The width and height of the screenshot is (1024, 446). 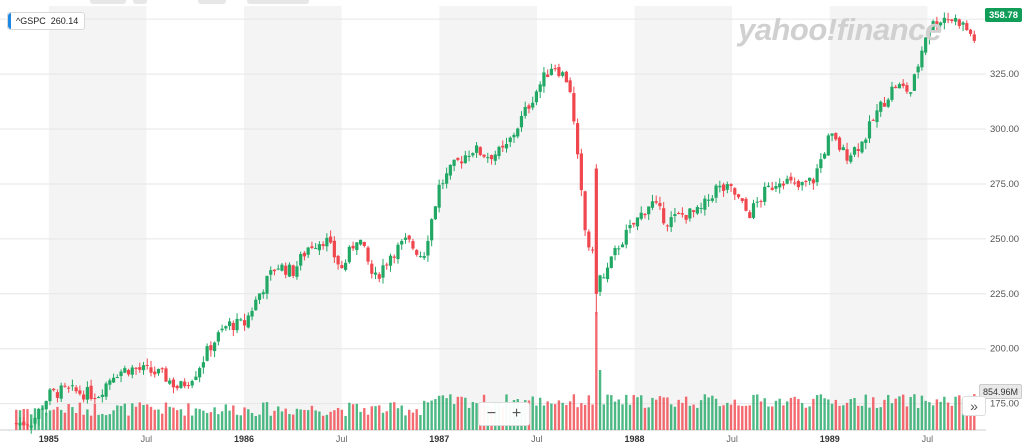 I want to click on scroll-right-button: », so click(x=974, y=406).